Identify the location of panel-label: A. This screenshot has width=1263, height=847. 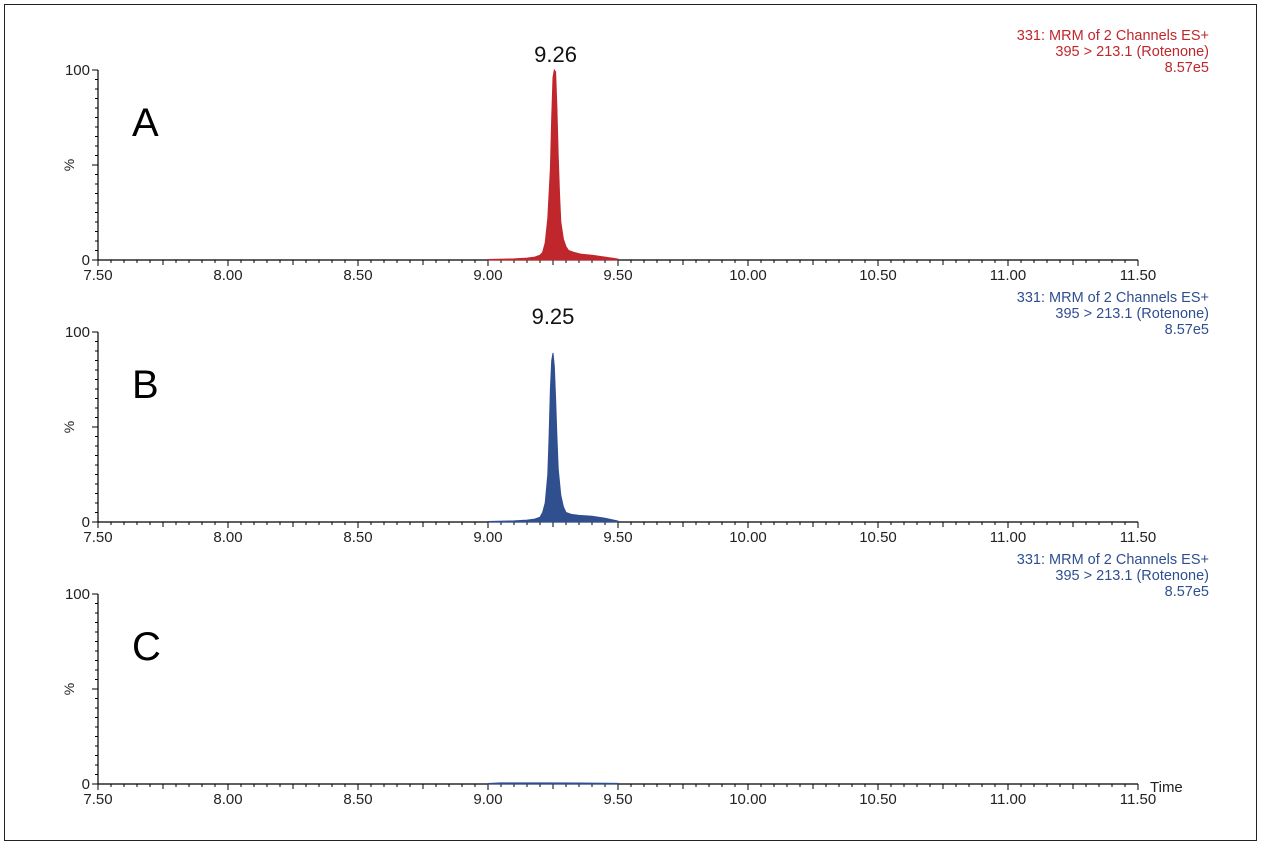
(145, 123).